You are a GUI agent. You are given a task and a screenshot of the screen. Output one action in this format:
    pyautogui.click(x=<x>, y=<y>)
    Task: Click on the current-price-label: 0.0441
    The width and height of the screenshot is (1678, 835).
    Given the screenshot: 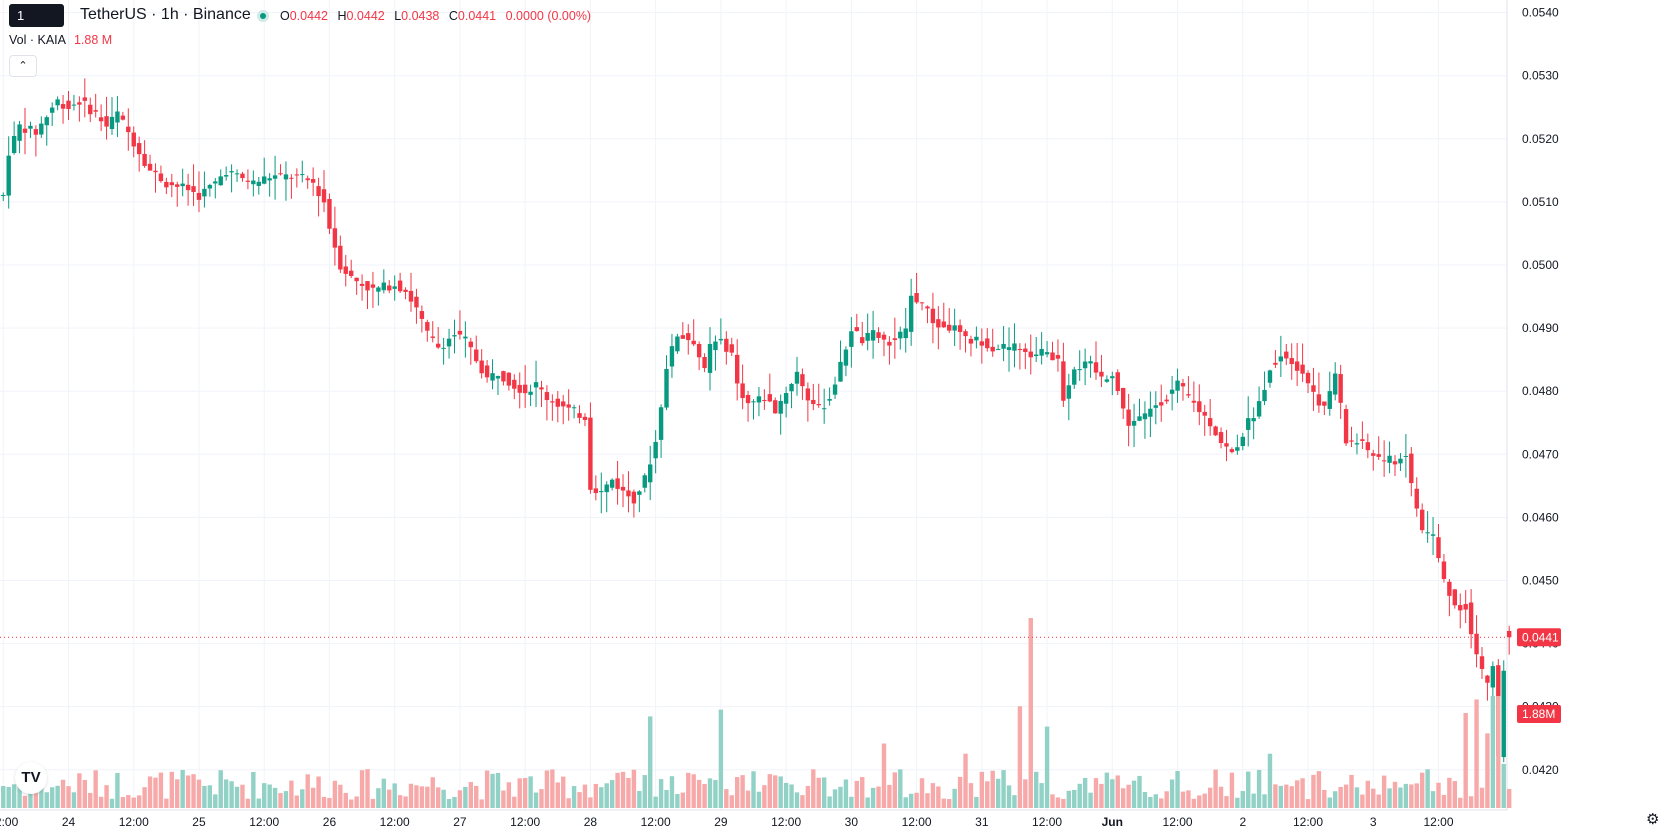 What is the action you would take?
    pyautogui.click(x=1540, y=637)
    